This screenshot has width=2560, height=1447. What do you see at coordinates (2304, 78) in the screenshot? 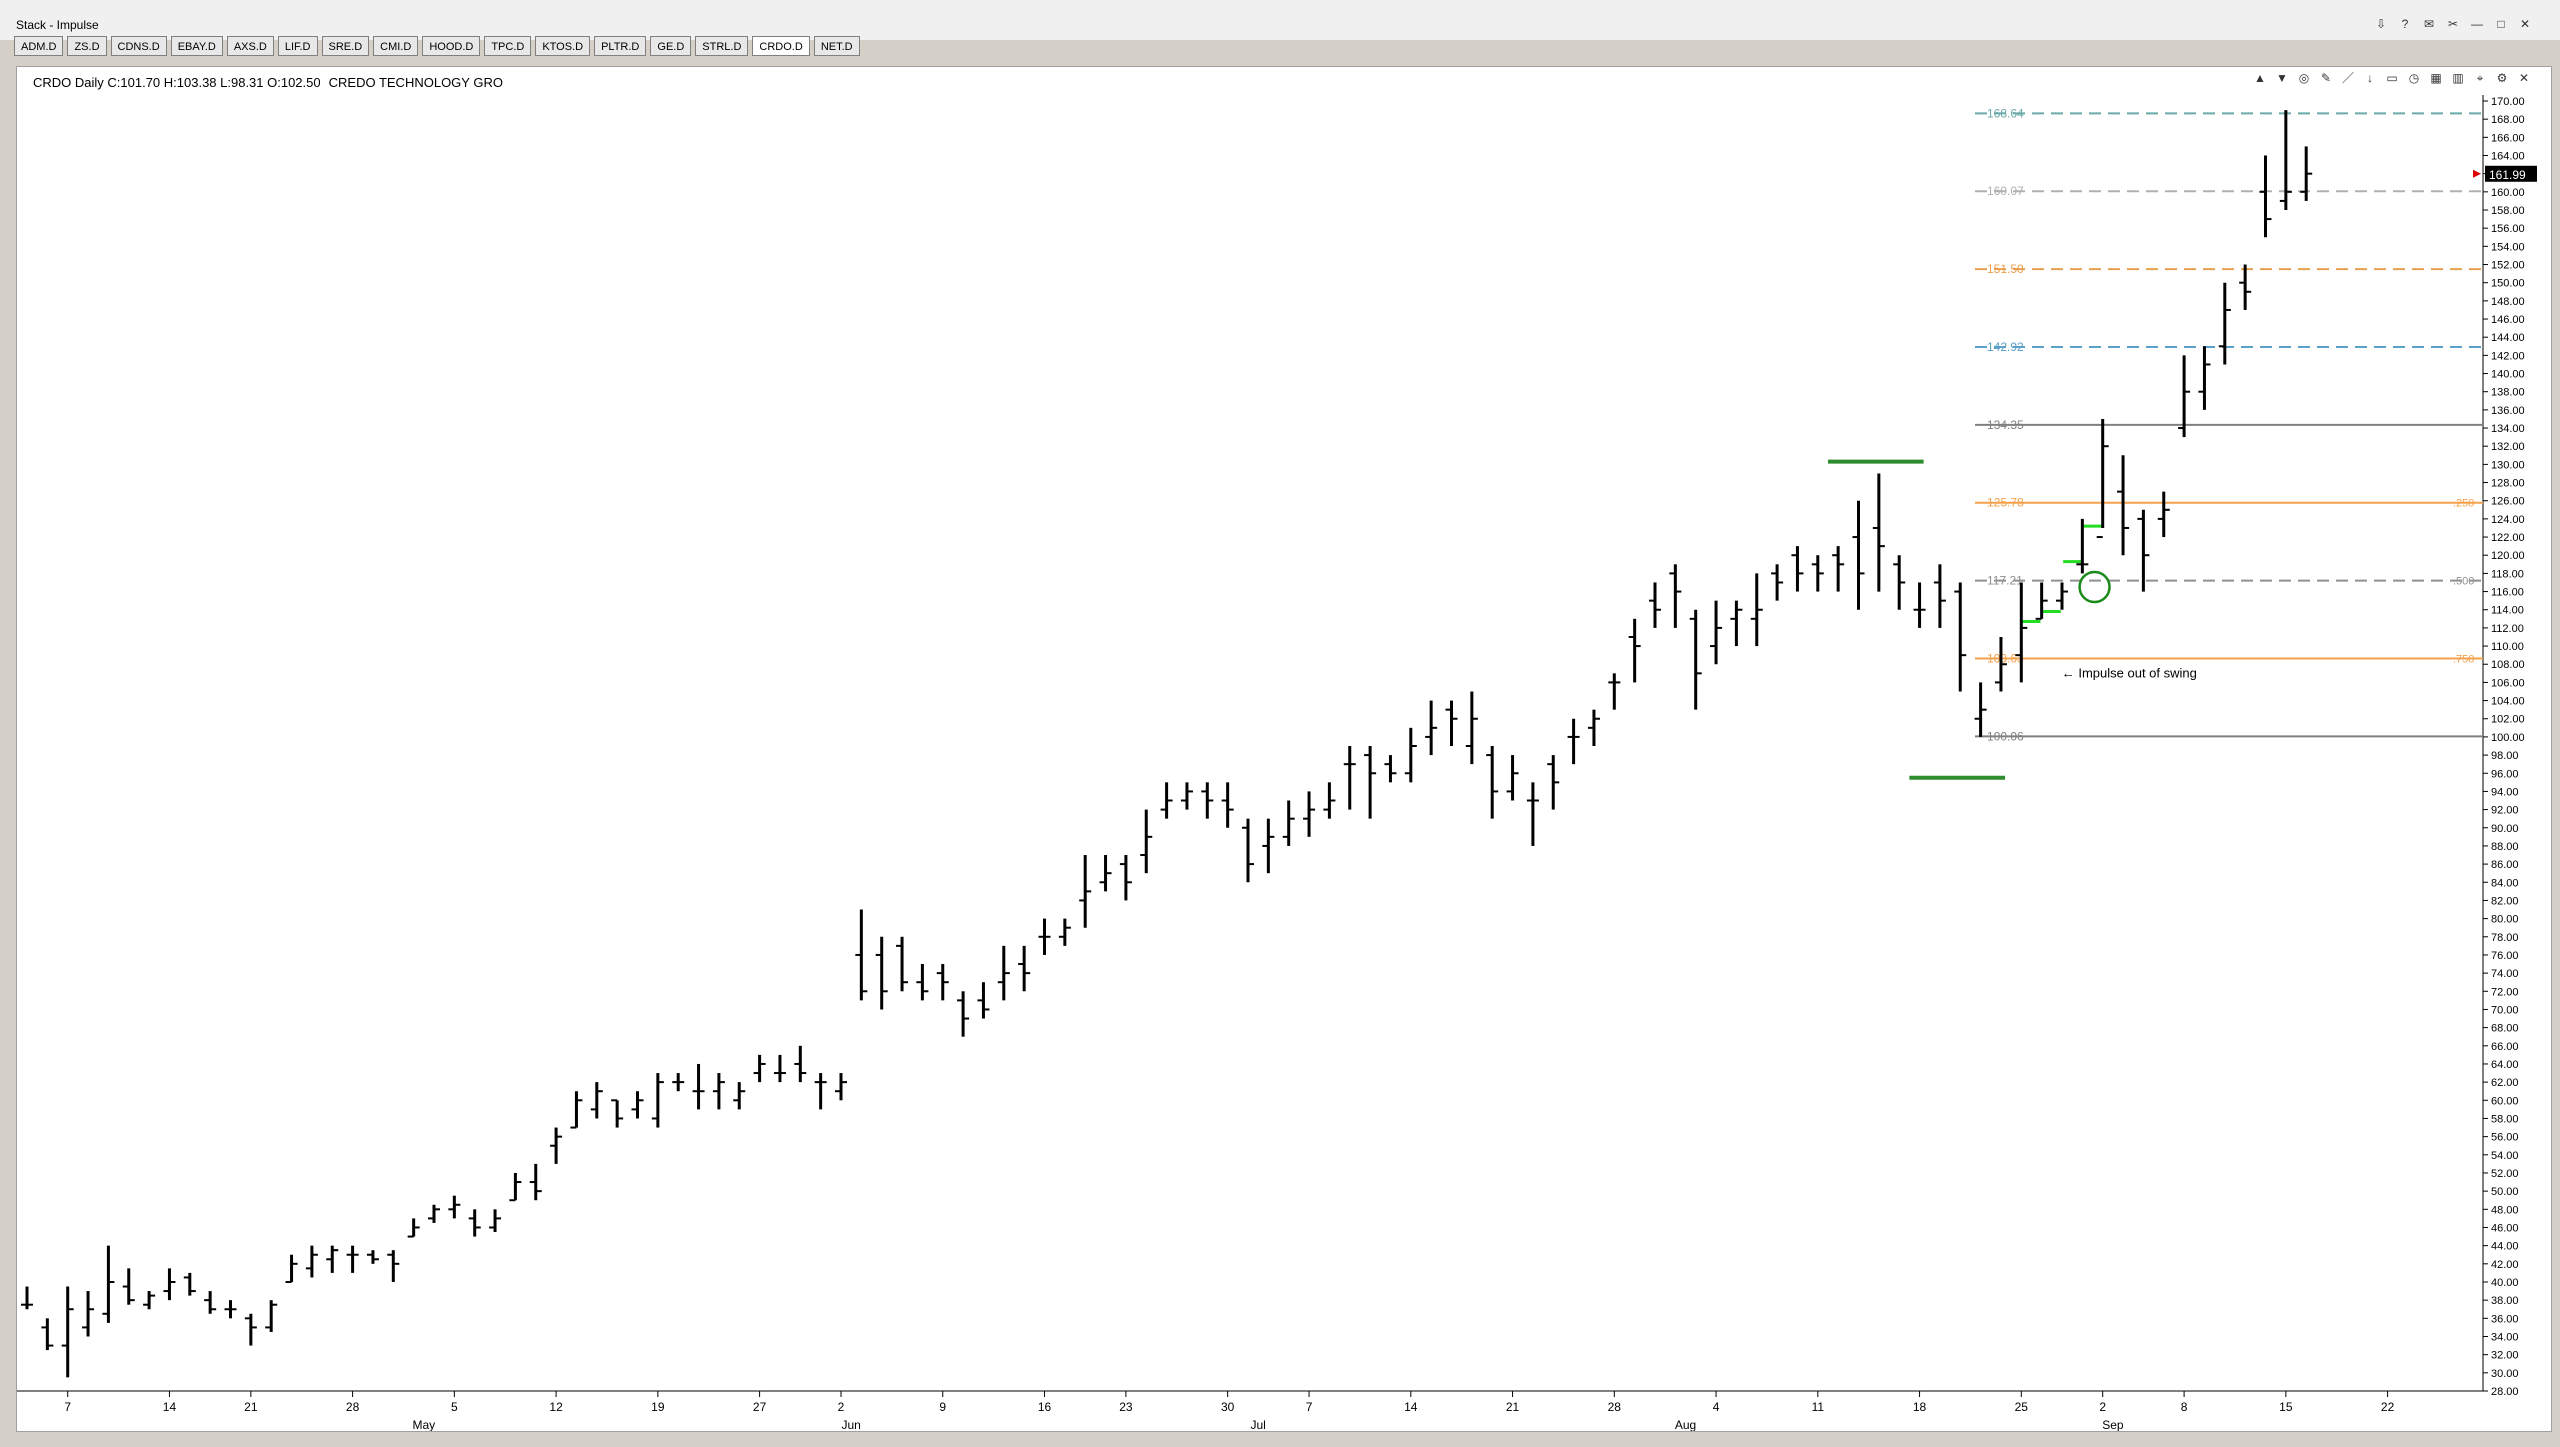
I see `target-icon: ◎` at bounding box center [2304, 78].